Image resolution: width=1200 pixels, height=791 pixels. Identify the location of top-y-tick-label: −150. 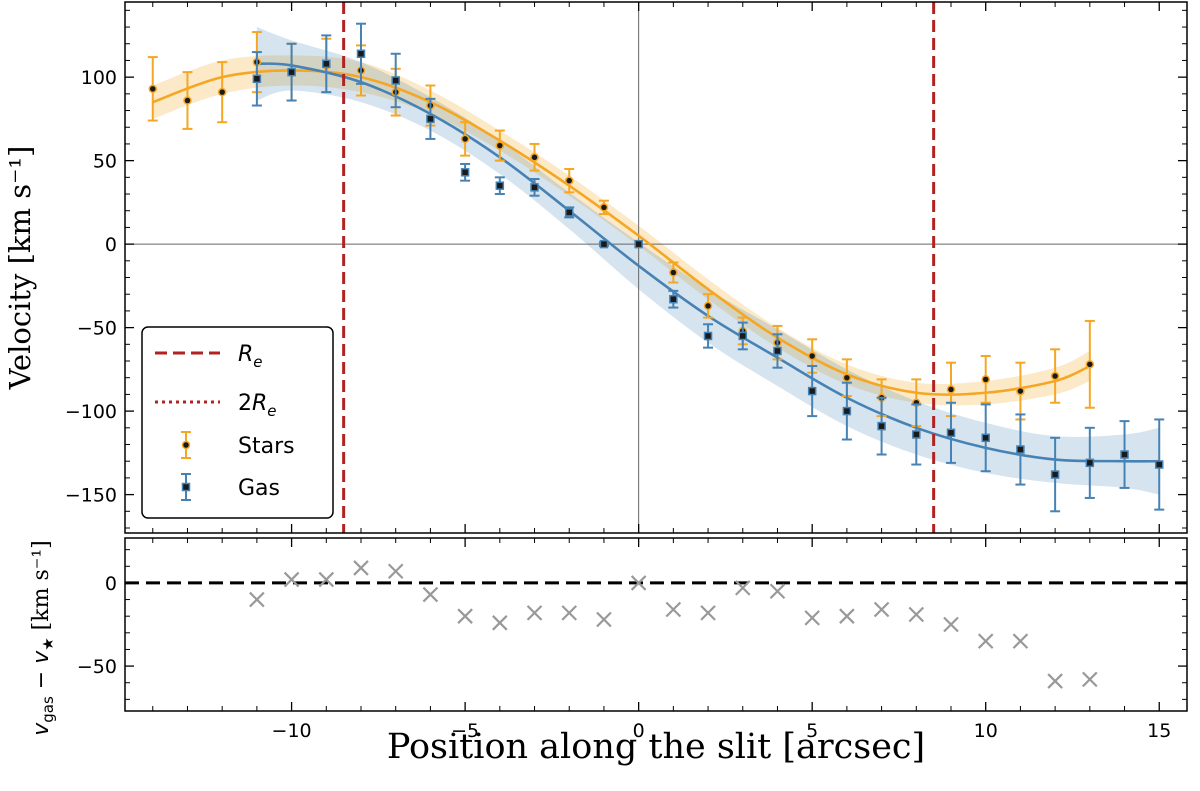
(91, 496).